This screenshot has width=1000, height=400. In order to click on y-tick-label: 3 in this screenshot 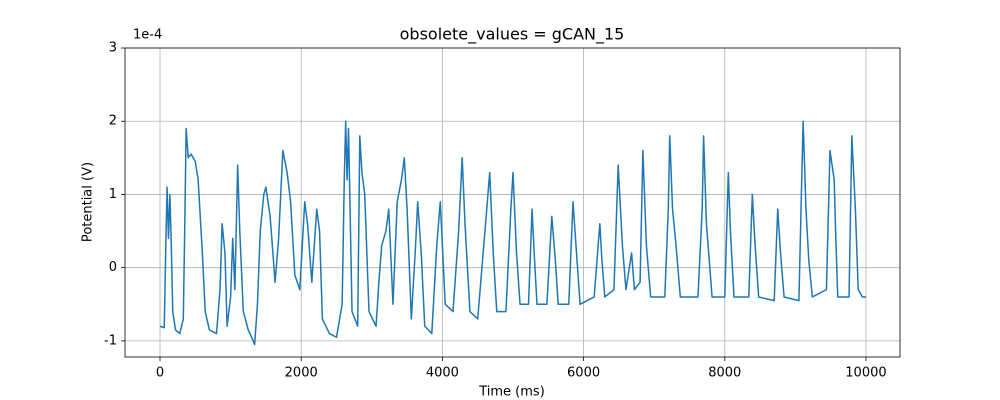, I will do `click(113, 48)`.